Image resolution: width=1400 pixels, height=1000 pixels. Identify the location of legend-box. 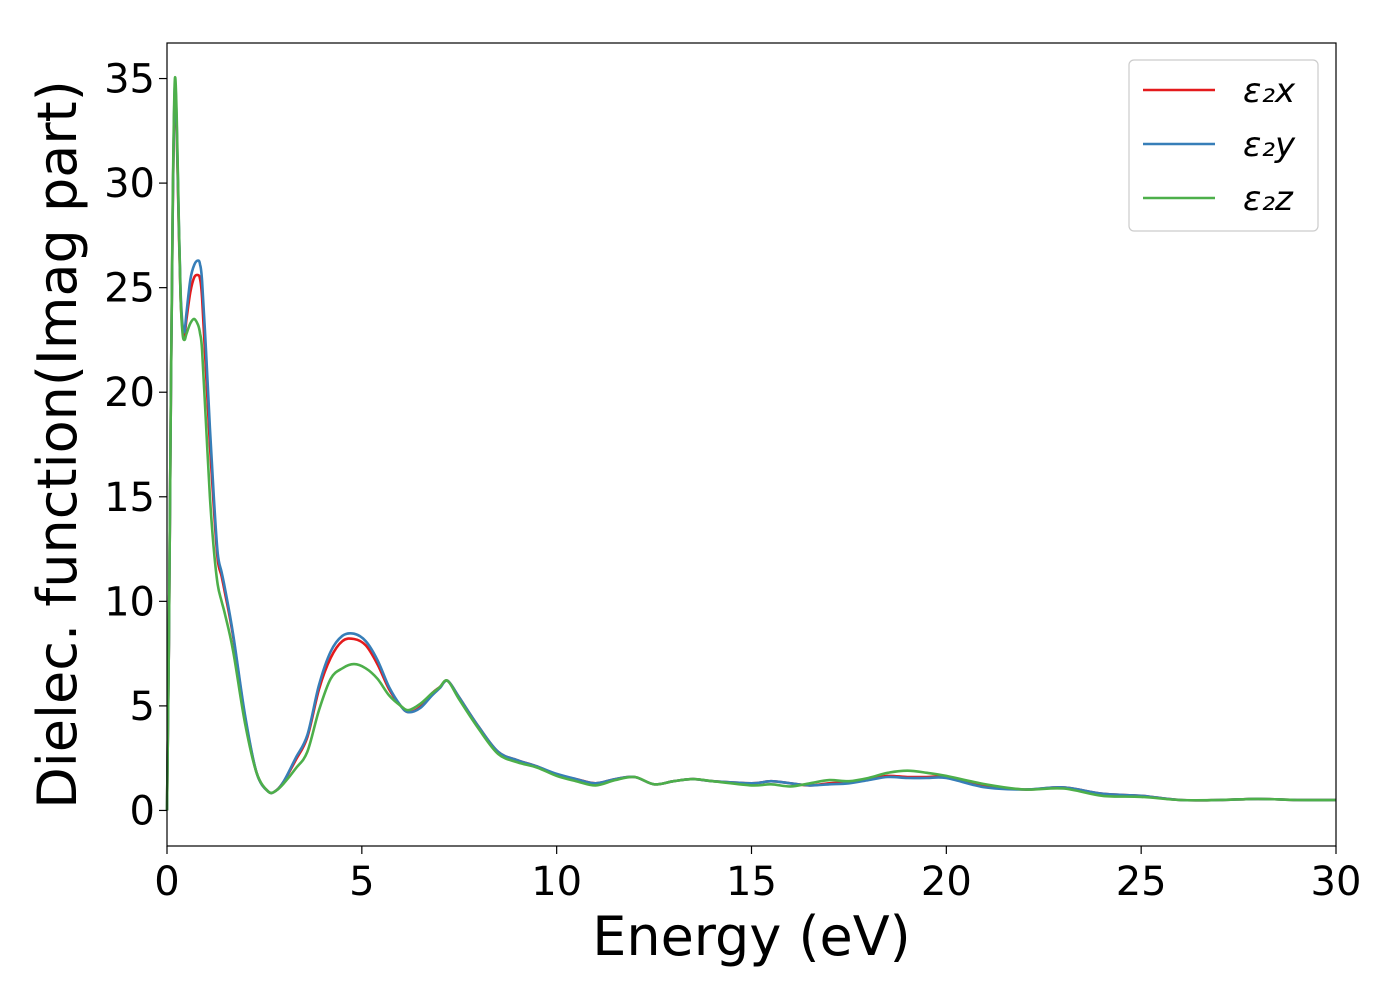
(1223, 145).